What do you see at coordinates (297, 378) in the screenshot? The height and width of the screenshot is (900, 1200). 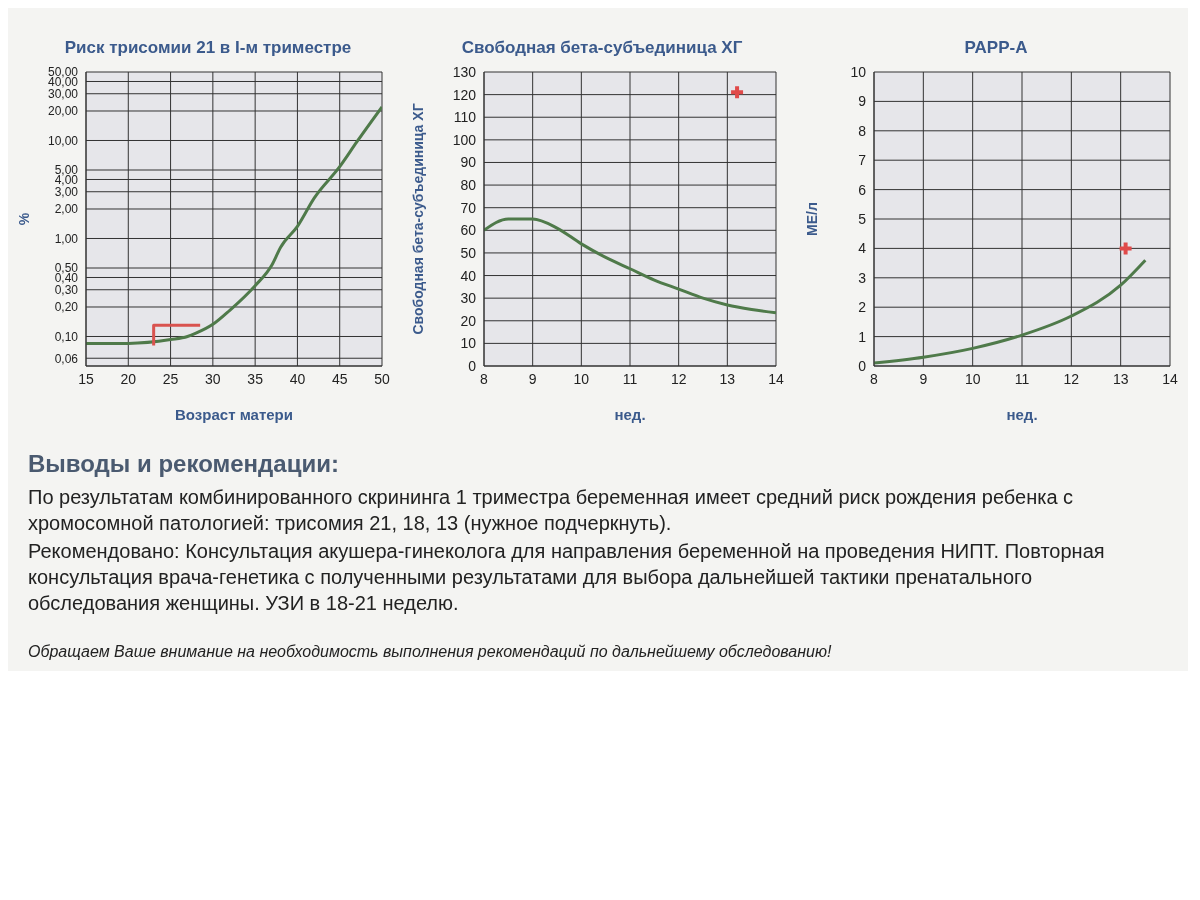 I see `x-tick-label: 40` at bounding box center [297, 378].